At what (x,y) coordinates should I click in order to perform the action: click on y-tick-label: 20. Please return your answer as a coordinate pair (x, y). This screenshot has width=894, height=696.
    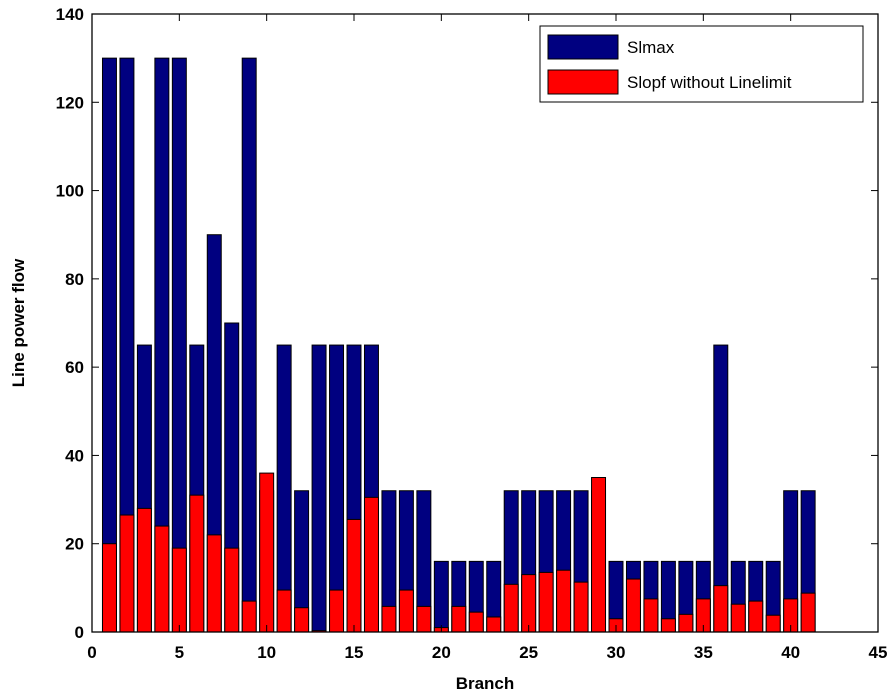
    Looking at the image, I should click on (74, 544).